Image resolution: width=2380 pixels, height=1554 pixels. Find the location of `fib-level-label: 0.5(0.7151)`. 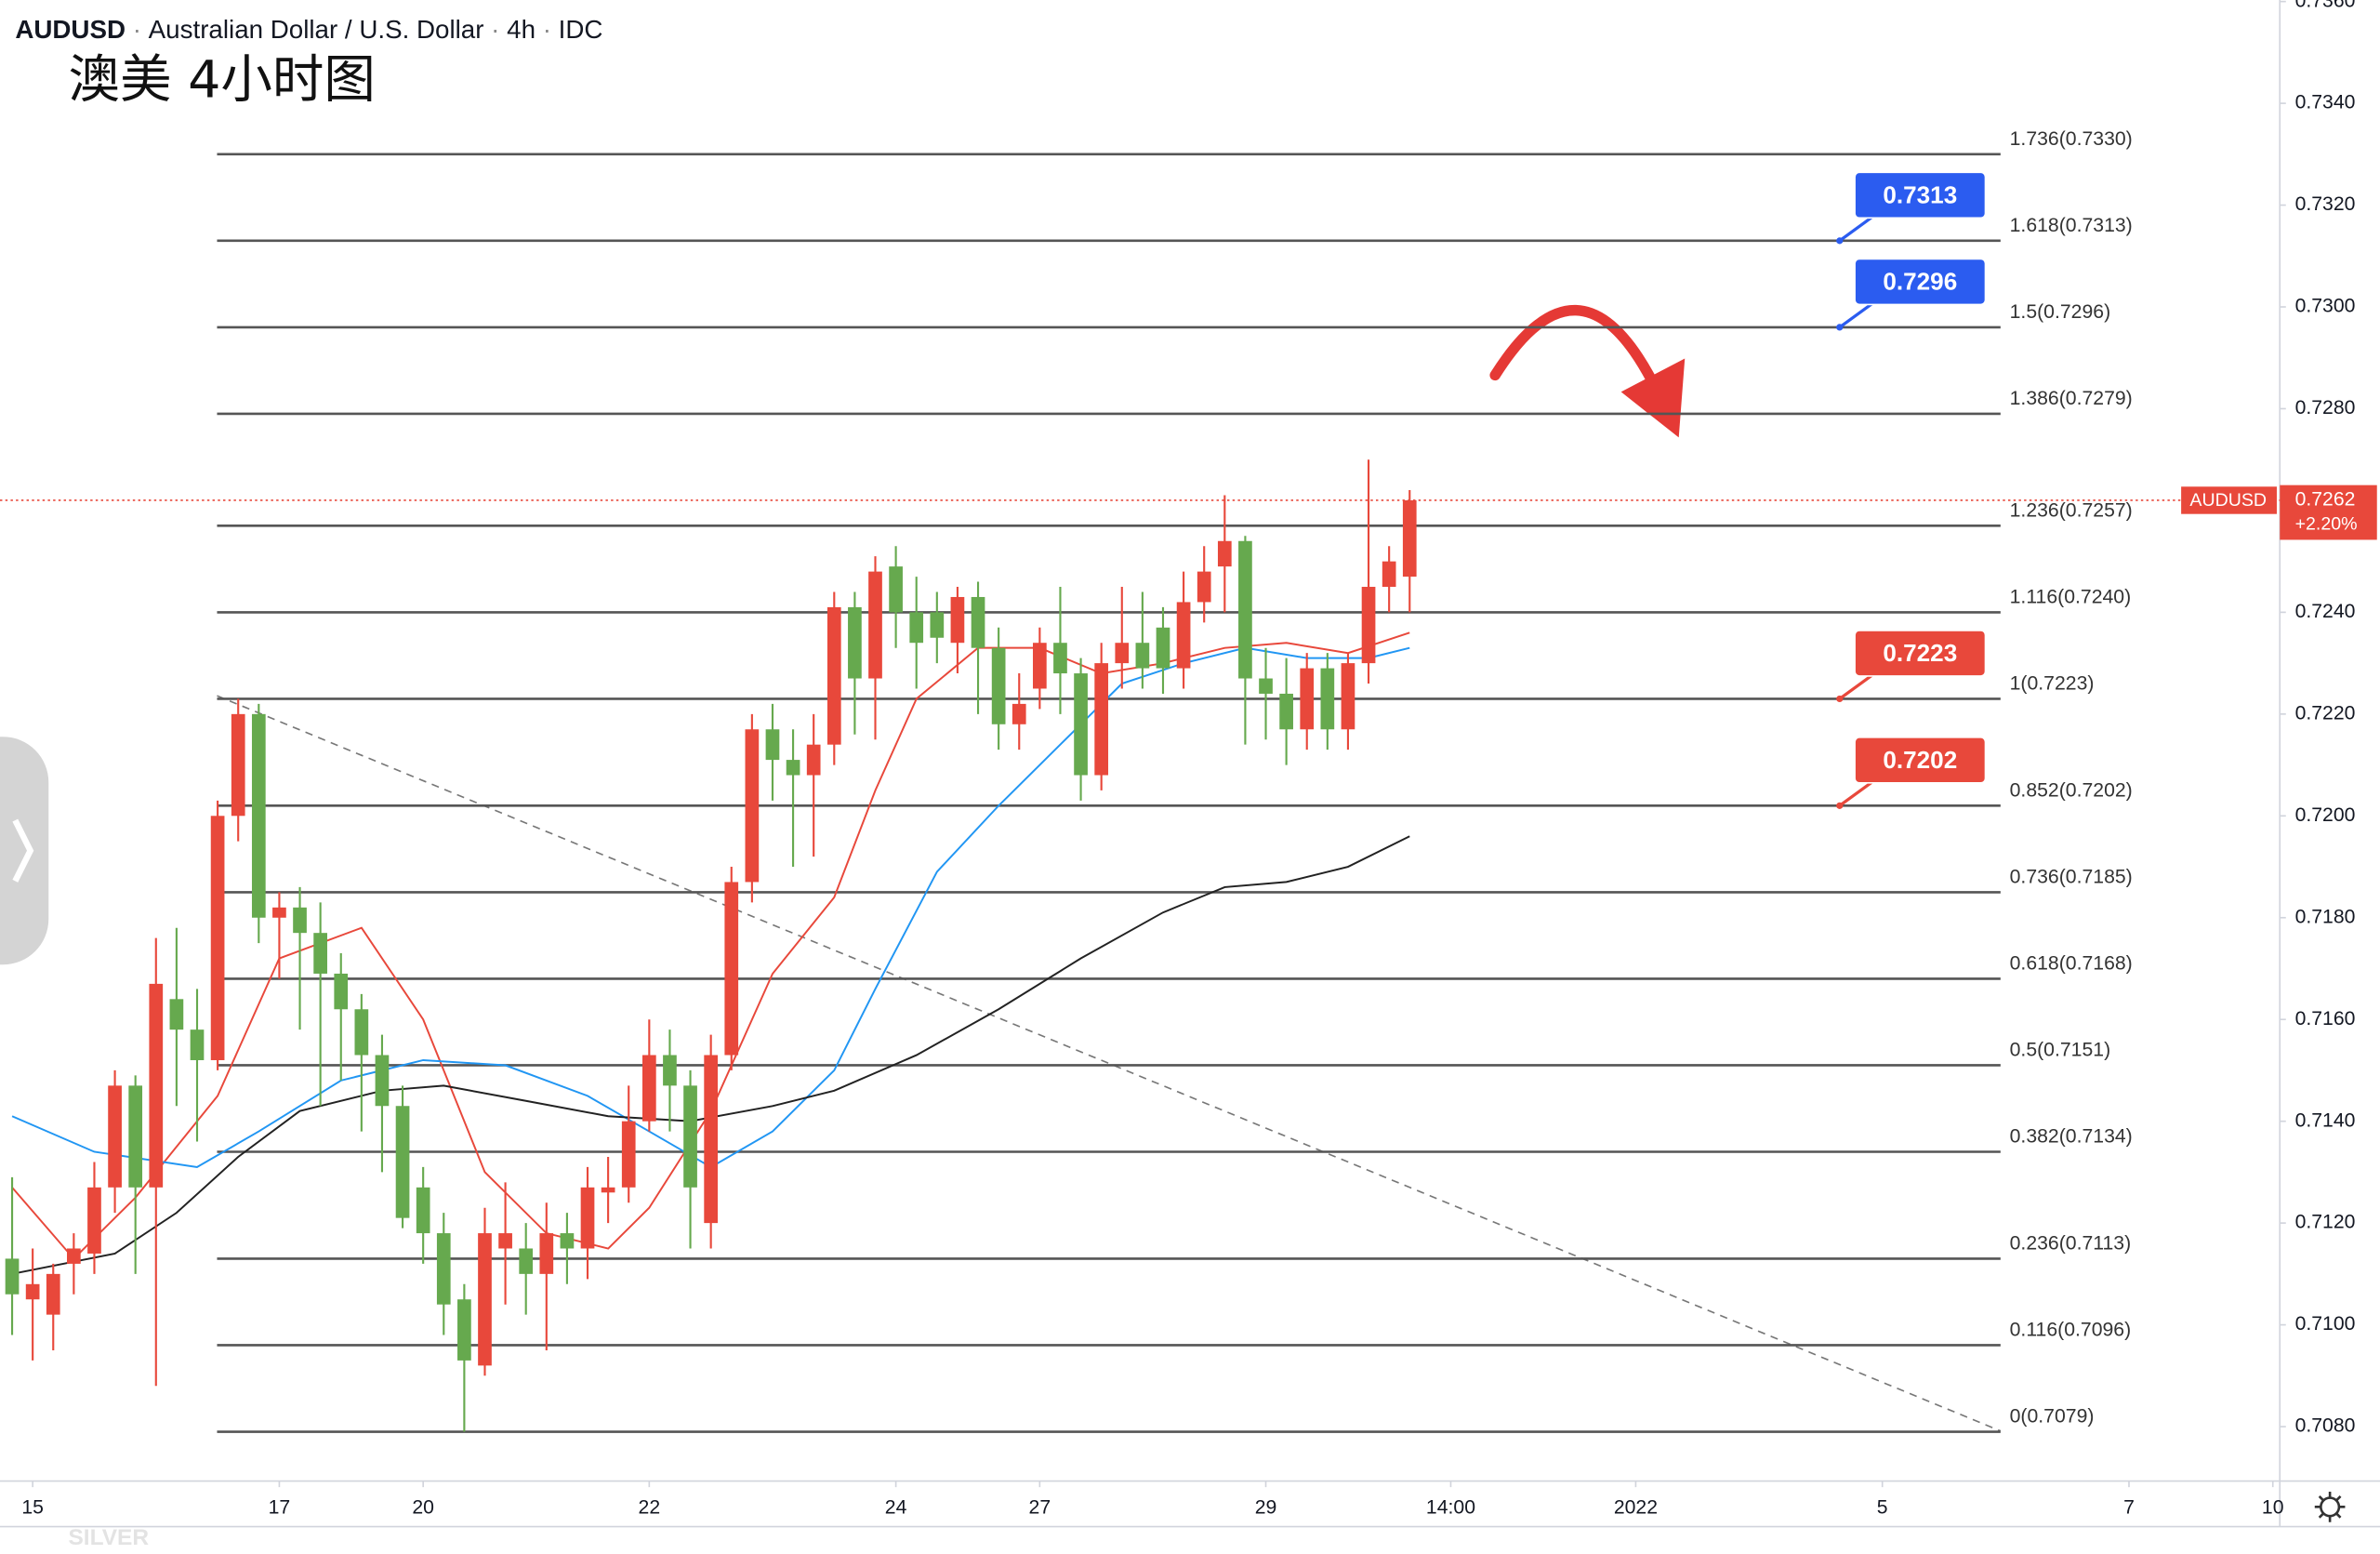

fib-level-label: 0.5(0.7151) is located at coordinates (2060, 1050).